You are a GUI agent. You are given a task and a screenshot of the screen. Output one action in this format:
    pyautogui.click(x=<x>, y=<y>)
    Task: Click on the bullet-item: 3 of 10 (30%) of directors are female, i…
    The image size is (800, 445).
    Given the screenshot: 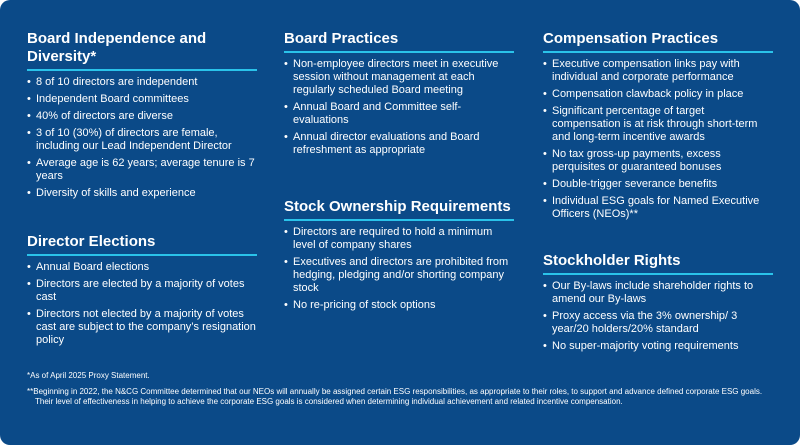 What is the action you would take?
    pyautogui.click(x=142, y=140)
    